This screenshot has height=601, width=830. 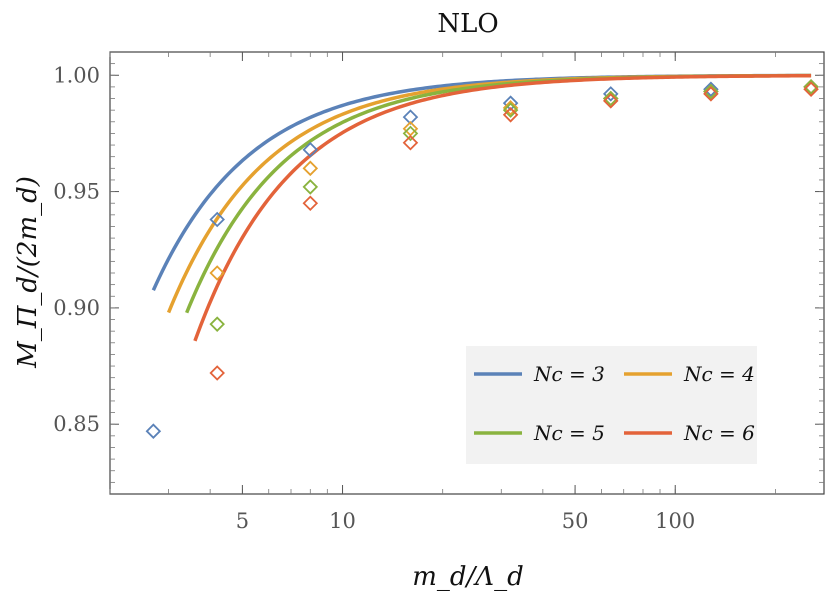 I want to click on x-tick-label: 50, so click(x=575, y=521).